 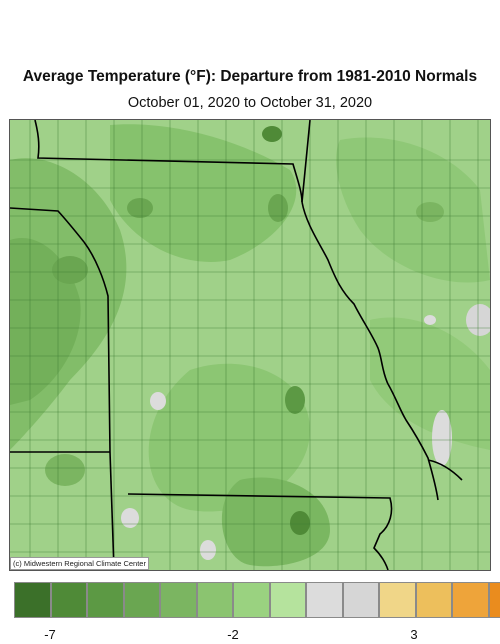 I want to click on legend-tick-label: 3, so click(x=414, y=634).